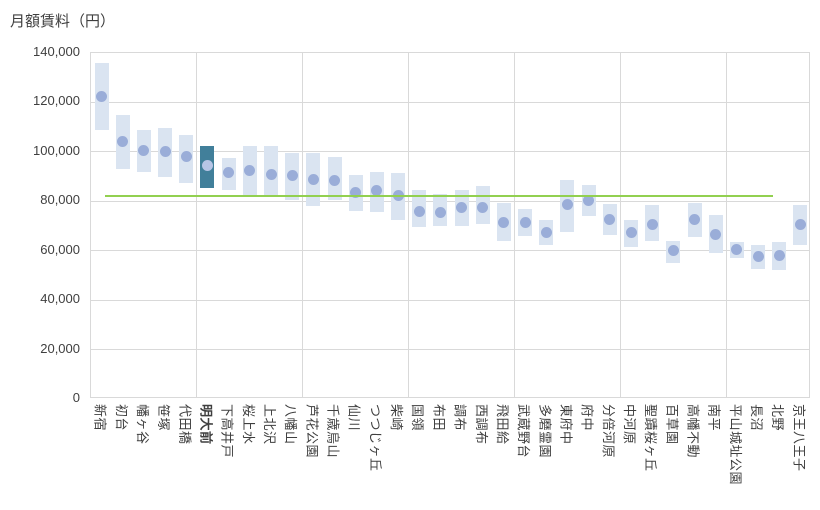 The width and height of the screenshot is (820, 510). What do you see at coordinates (269, 424) in the screenshot?
I see `x-axis-label: 上北沢` at bounding box center [269, 424].